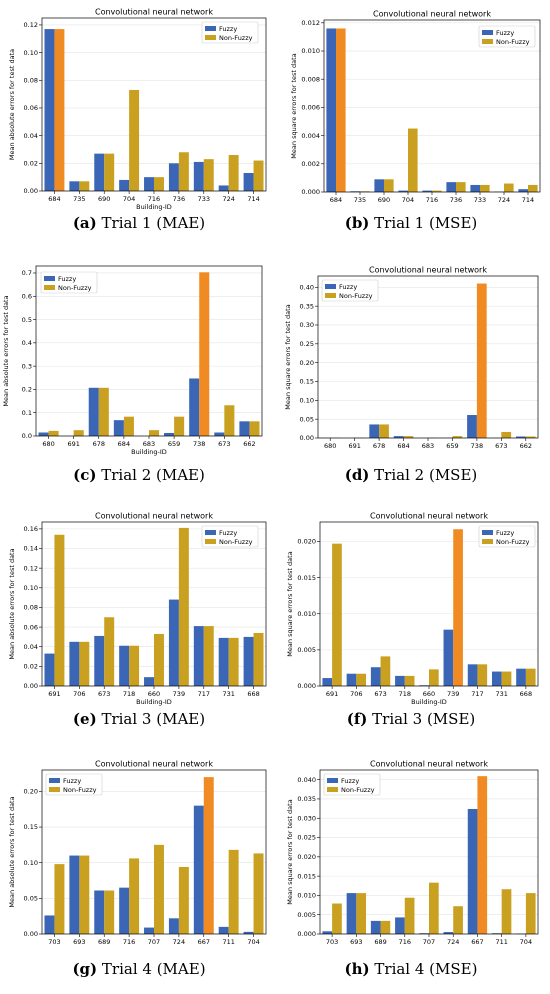 This screenshot has width=550, height=994. What do you see at coordinates (360, 200) in the screenshot?
I see `x-tick-label: 735` at bounding box center [360, 200].